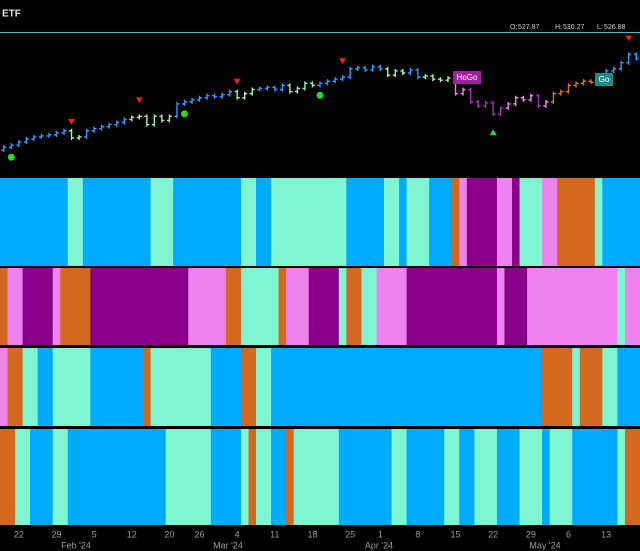 This screenshot has width=640, height=551. I want to click on annotation: Go, so click(604, 79).